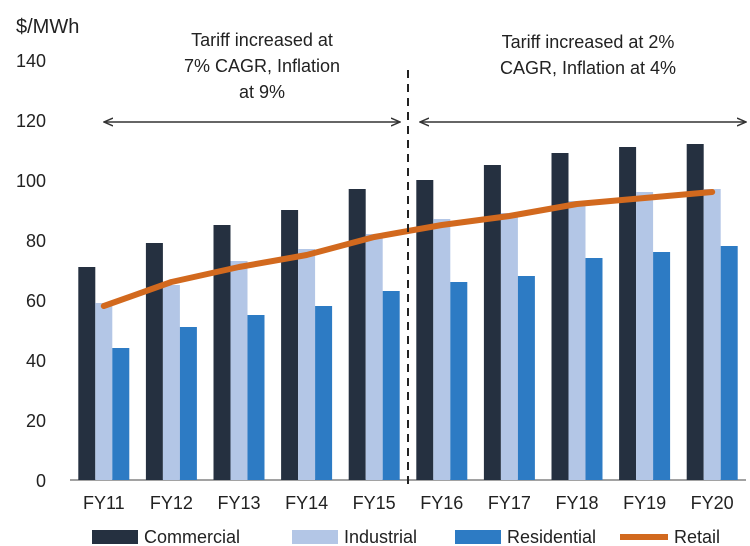 The width and height of the screenshot is (750, 546). I want to click on x-tick-label: FY13, so click(238, 503).